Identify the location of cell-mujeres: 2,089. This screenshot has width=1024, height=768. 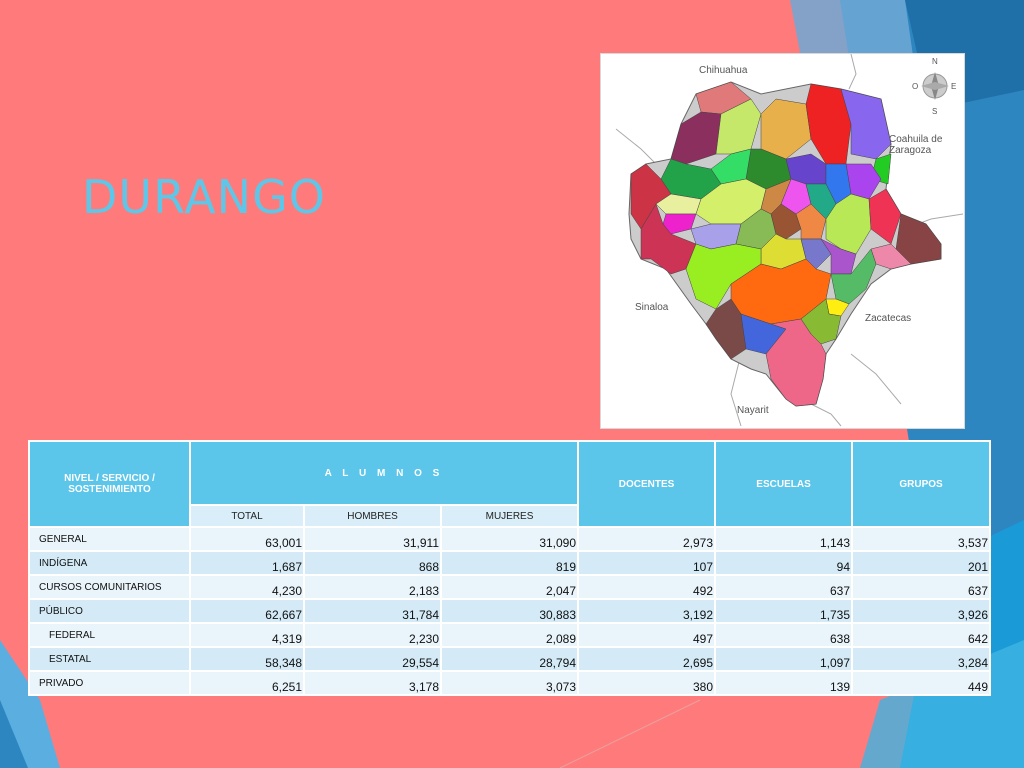
(509, 635).